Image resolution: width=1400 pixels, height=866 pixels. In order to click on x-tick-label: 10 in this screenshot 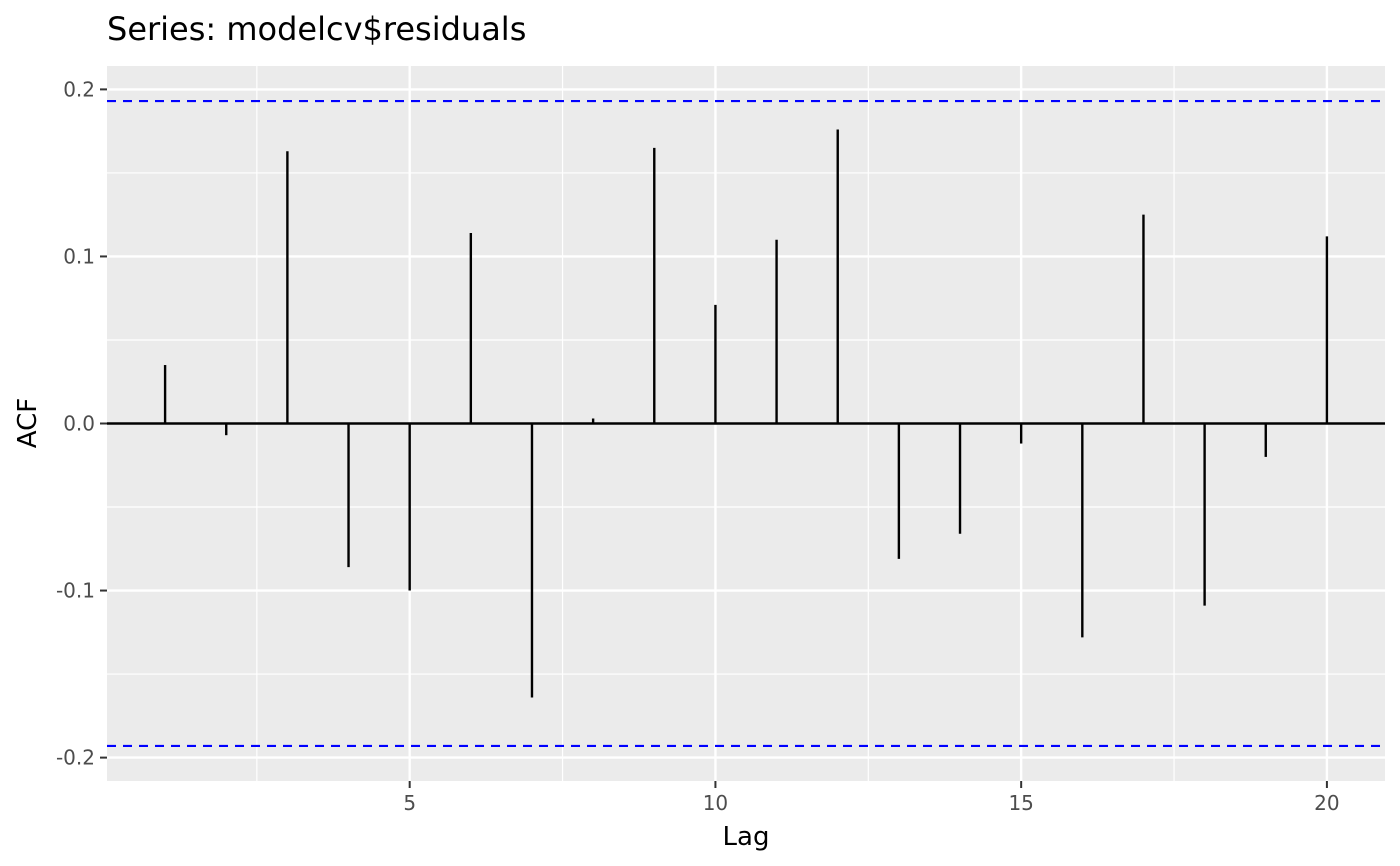, I will do `click(715, 803)`.